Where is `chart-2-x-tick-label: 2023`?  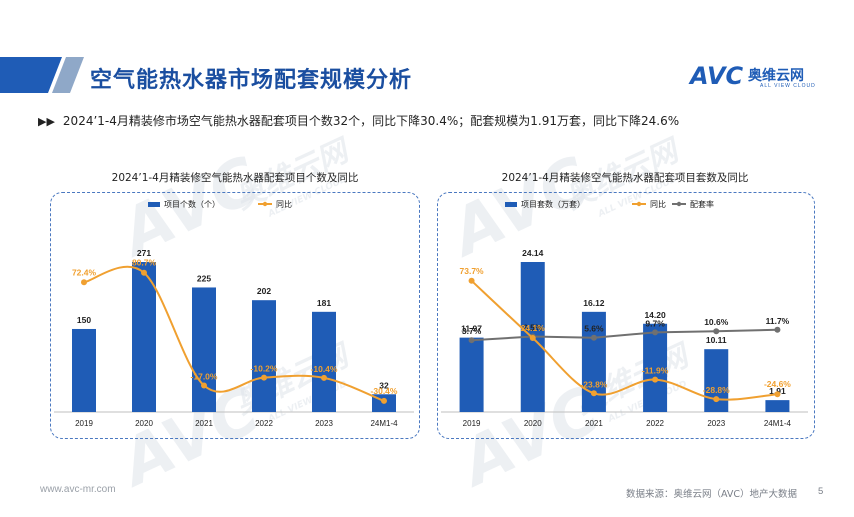 chart-2-x-tick-label: 2023 is located at coordinates (716, 423).